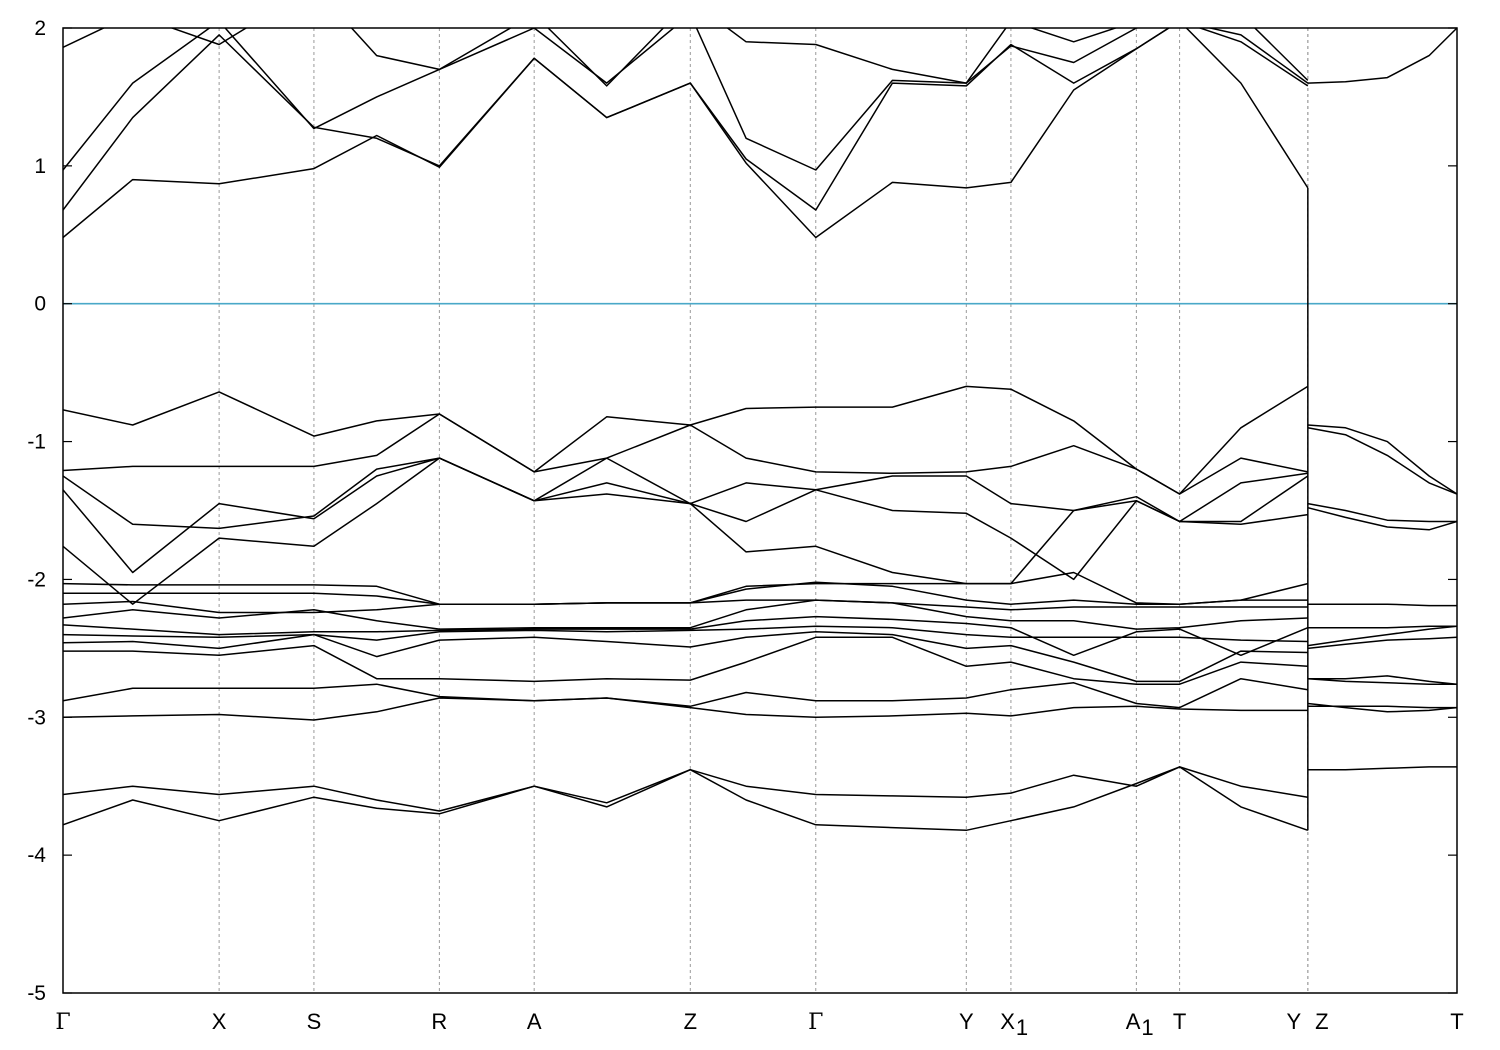 Image resolution: width=1500 pixels, height=1050 pixels. I want to click on y-tick-label: -1, so click(36, 442).